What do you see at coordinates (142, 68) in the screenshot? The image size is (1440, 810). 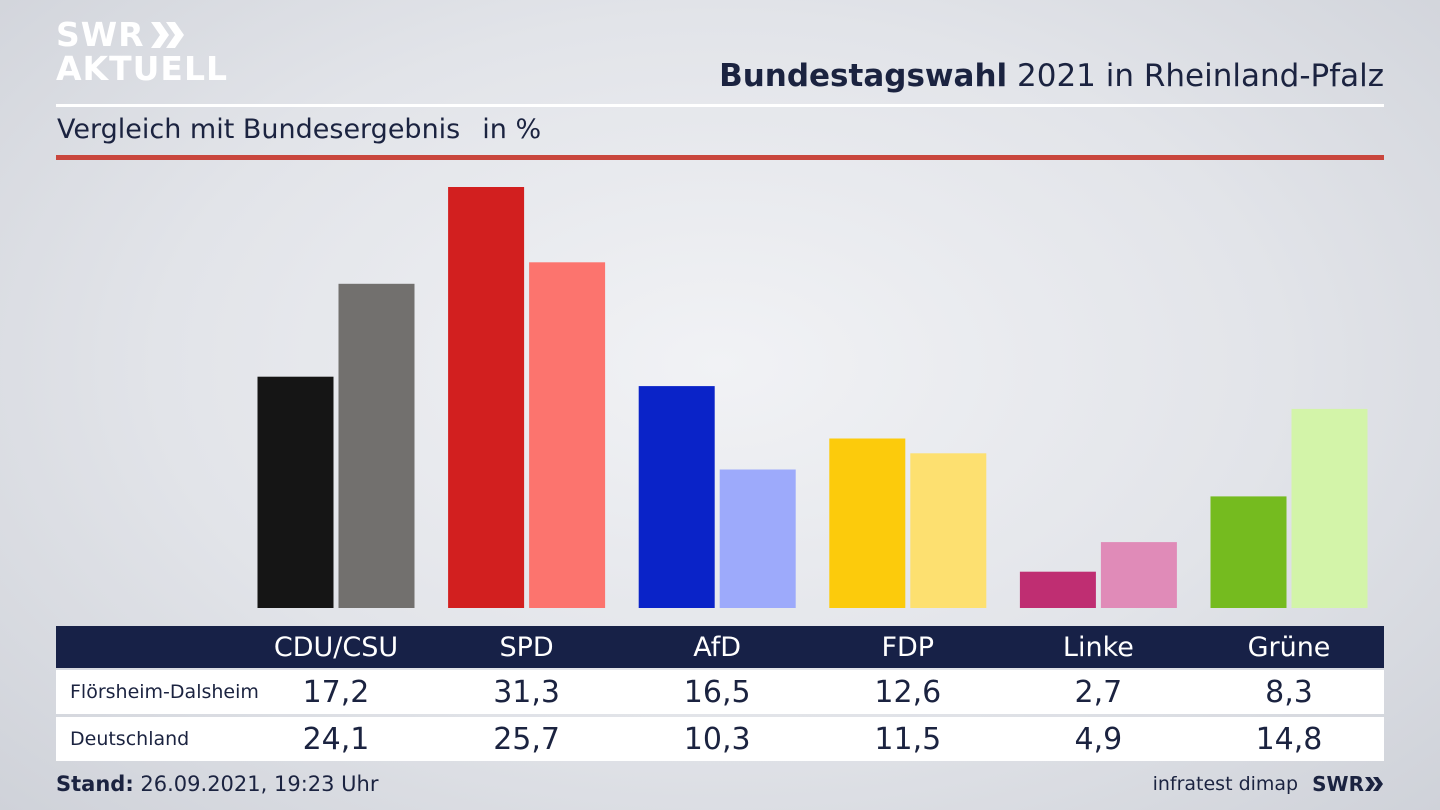 I see `logo-aktuell-text: AKTUELL` at bounding box center [142, 68].